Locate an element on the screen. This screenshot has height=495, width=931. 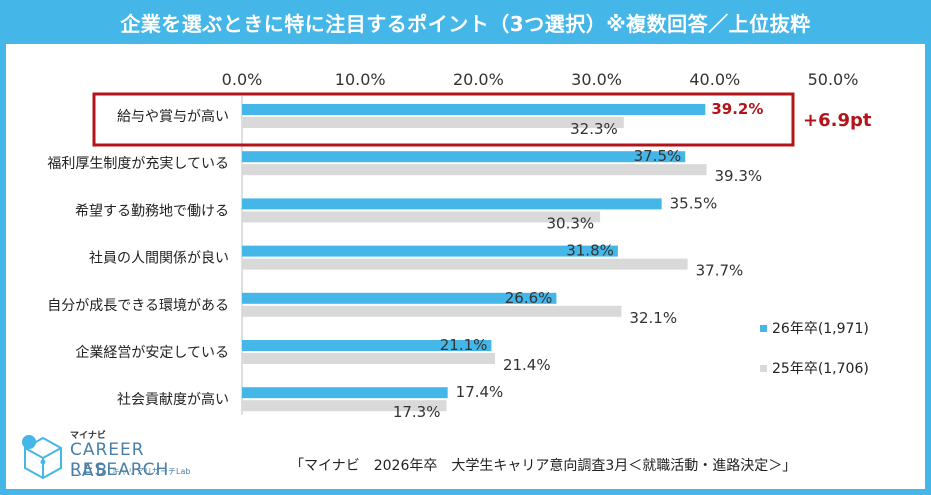
value-label-2025: 37.7% is located at coordinates (720, 271).